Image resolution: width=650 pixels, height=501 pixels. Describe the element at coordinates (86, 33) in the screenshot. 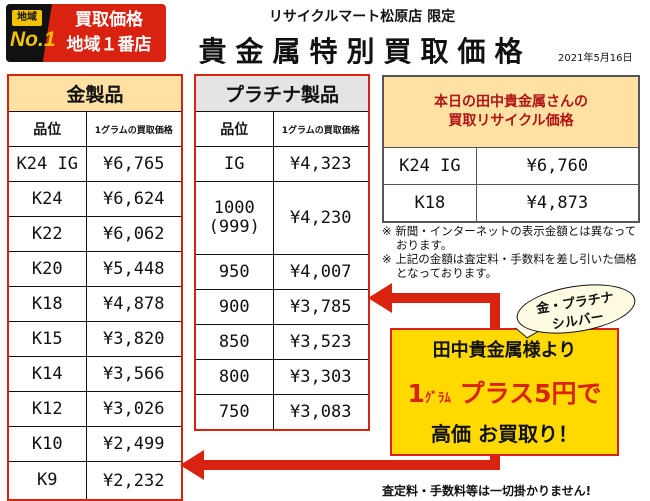

I see `area-no1-badge: 地域 No.1 買取価格 地域１番店` at that location.